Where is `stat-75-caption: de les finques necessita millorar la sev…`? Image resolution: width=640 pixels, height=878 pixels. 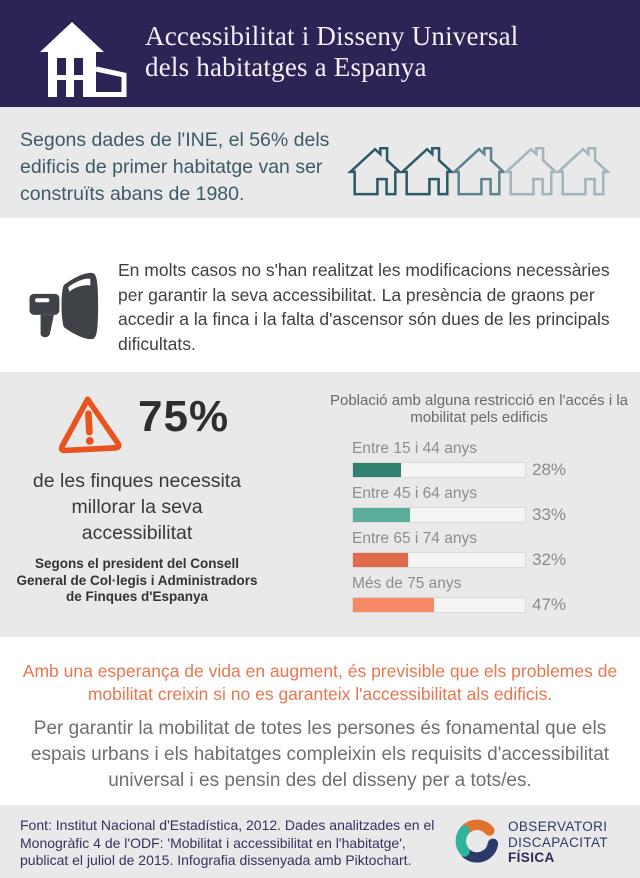 stat-75-caption: de les finques necessita millorar la sev… is located at coordinates (137, 507).